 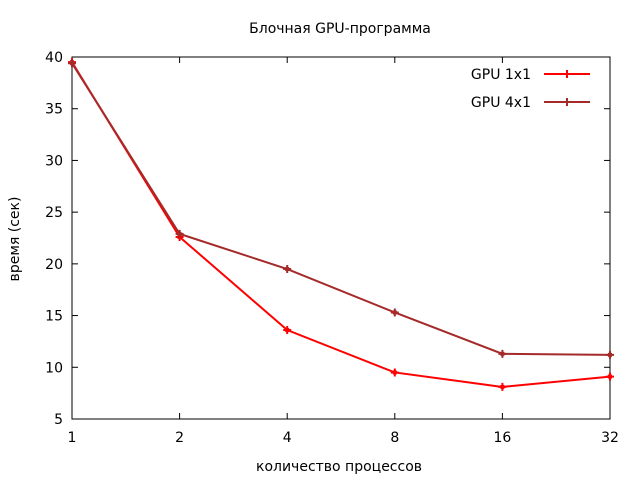 What do you see at coordinates (501, 103) in the screenshot?
I see `legend-label: GPU 4x1` at bounding box center [501, 103].